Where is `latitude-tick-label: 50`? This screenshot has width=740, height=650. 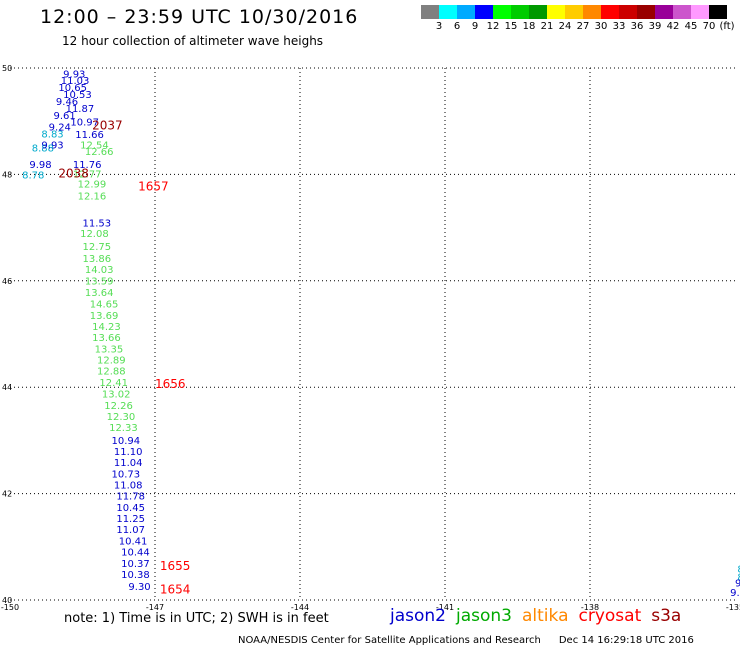
latitude-tick-label: 50 is located at coordinates (7, 68).